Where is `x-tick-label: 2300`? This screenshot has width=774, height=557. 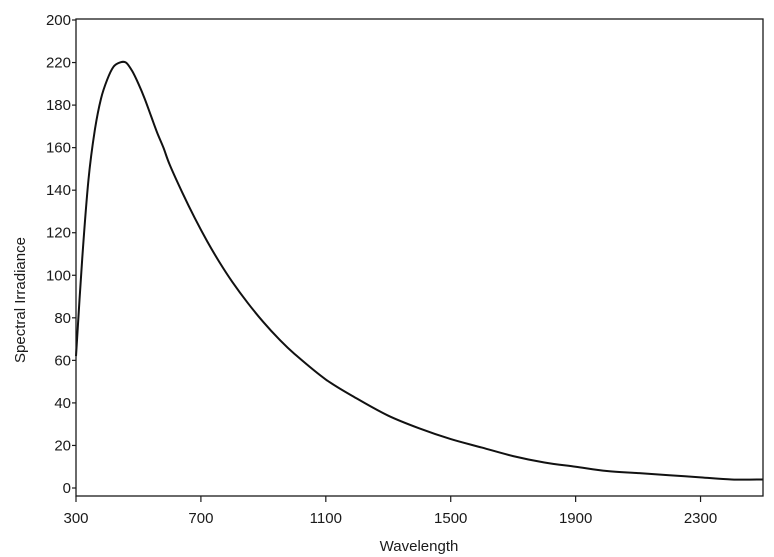 x-tick-label: 2300 is located at coordinates (700, 518).